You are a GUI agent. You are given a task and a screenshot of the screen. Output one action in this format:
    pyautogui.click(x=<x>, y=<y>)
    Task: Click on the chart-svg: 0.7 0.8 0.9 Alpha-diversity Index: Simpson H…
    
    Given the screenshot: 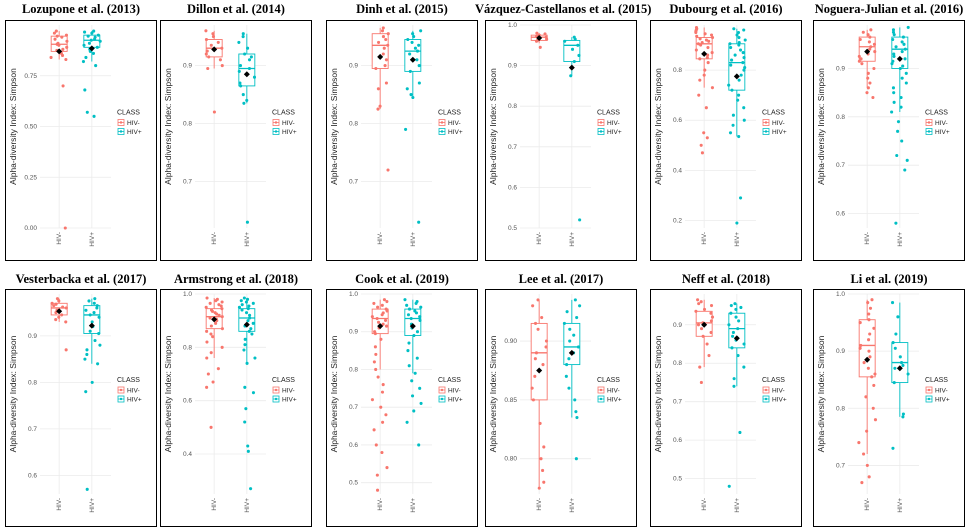 What is the action you would take?
    pyautogui.click(x=230, y=136)
    